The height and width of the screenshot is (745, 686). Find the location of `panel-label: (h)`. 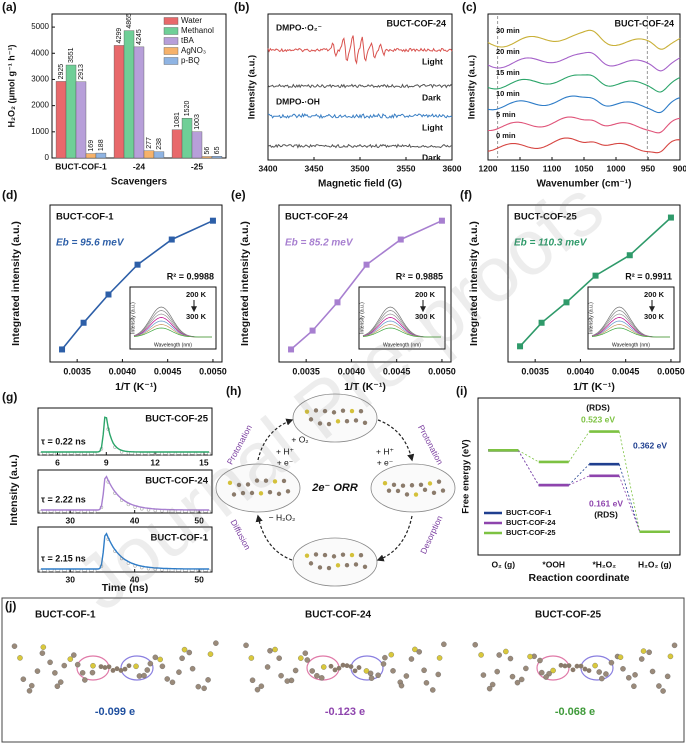

panel-label: (h) is located at coordinates (233, 391).